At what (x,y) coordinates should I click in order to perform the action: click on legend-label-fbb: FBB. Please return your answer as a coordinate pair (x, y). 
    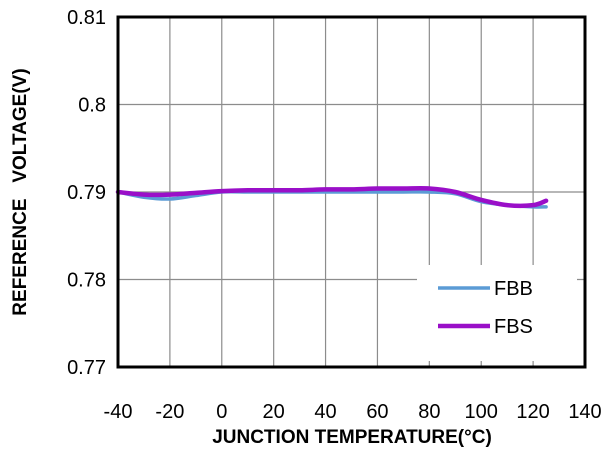
    Looking at the image, I should click on (513, 289).